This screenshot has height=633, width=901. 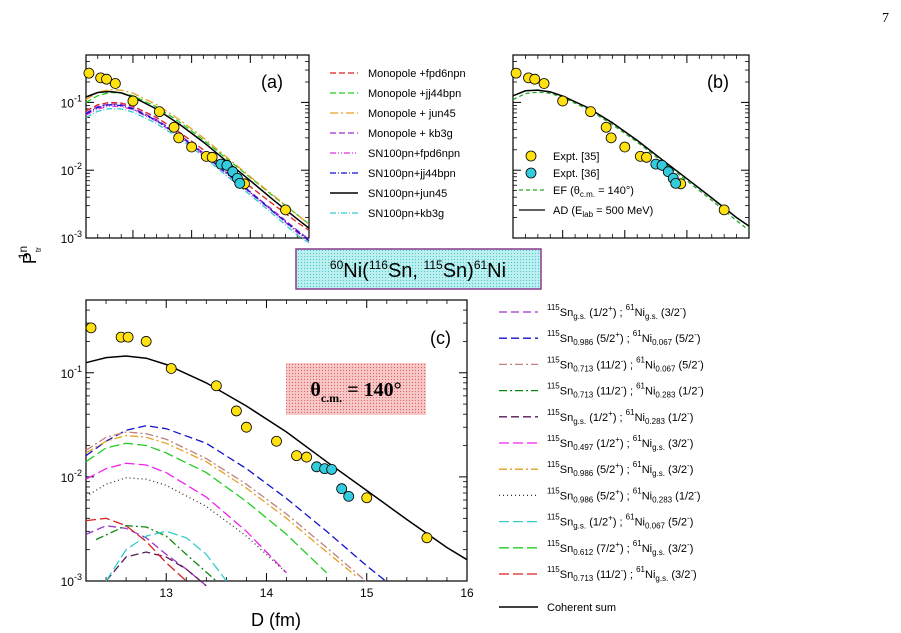 I want to click on page-number: 7, so click(x=885, y=18).